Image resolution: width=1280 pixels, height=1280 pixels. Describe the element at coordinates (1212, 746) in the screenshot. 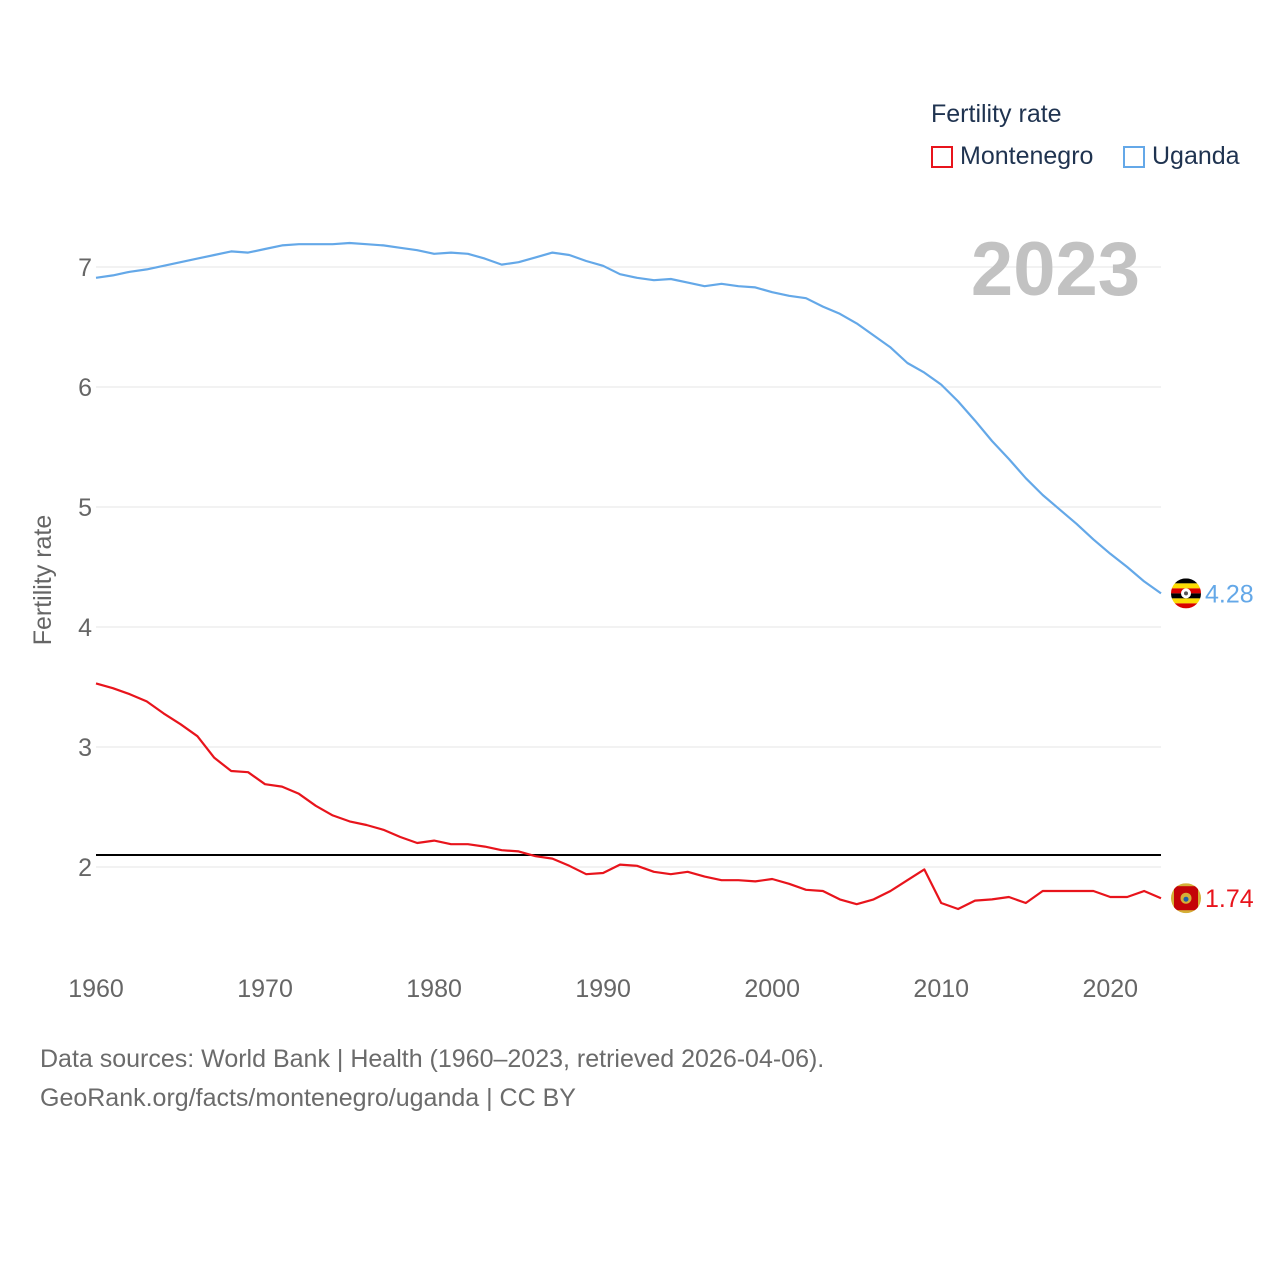

I see `series-end-markers: 1.74 4.28` at that location.